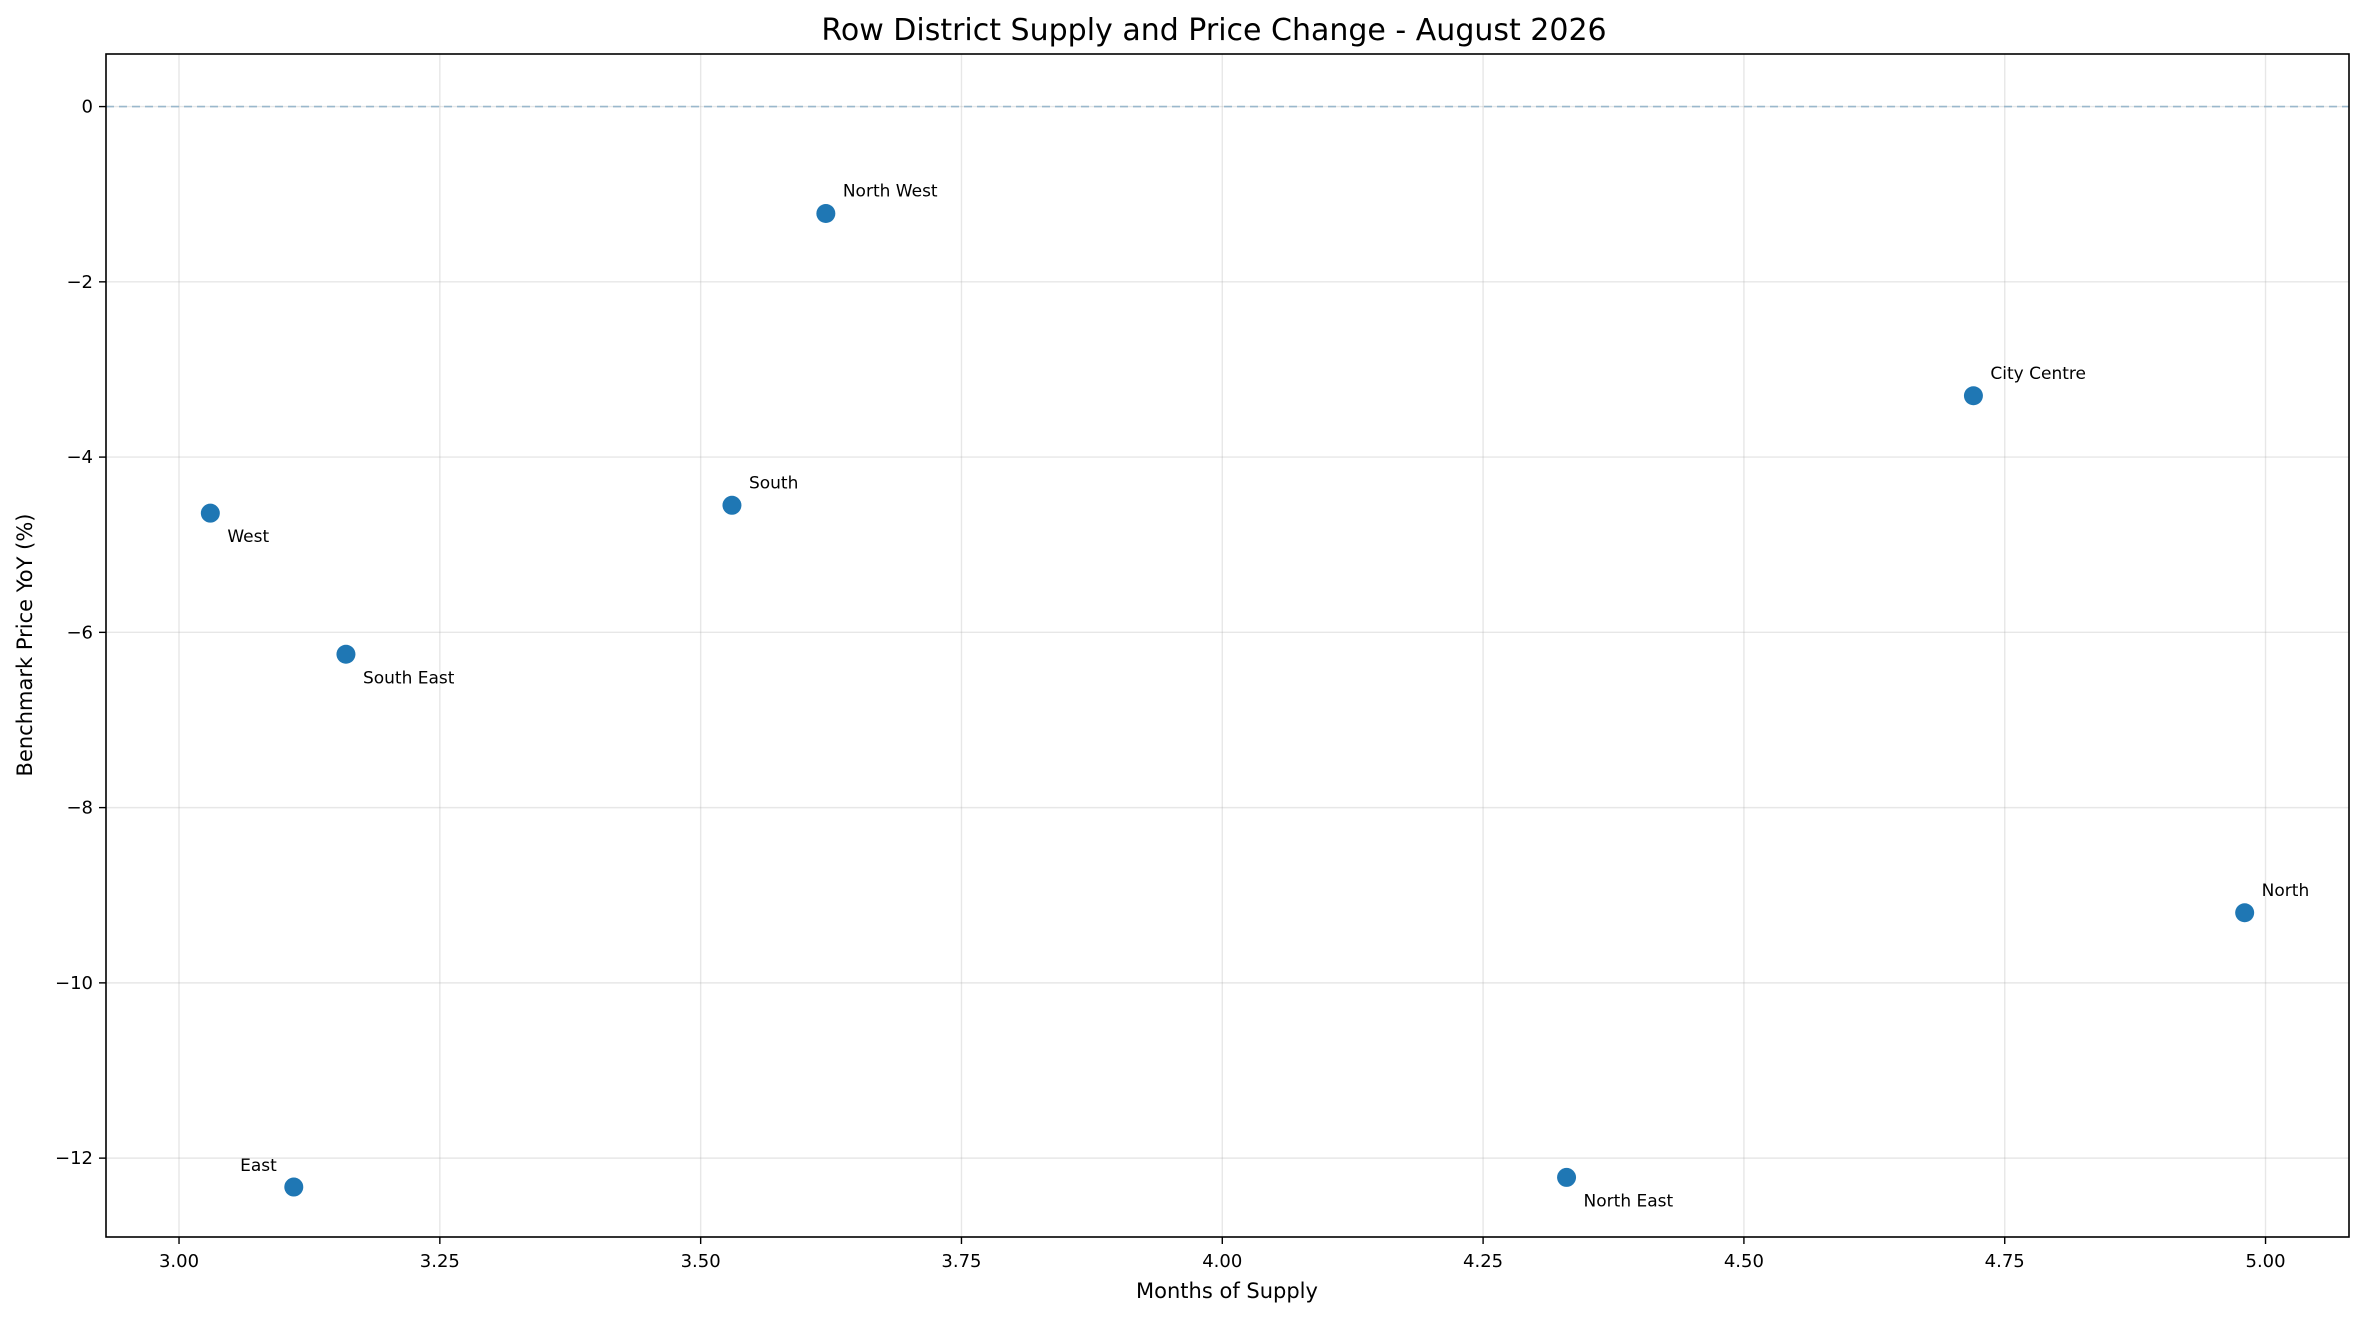 This screenshot has height=1322, width=2365. I want to click on y-tick-label: −10, so click(74, 983).